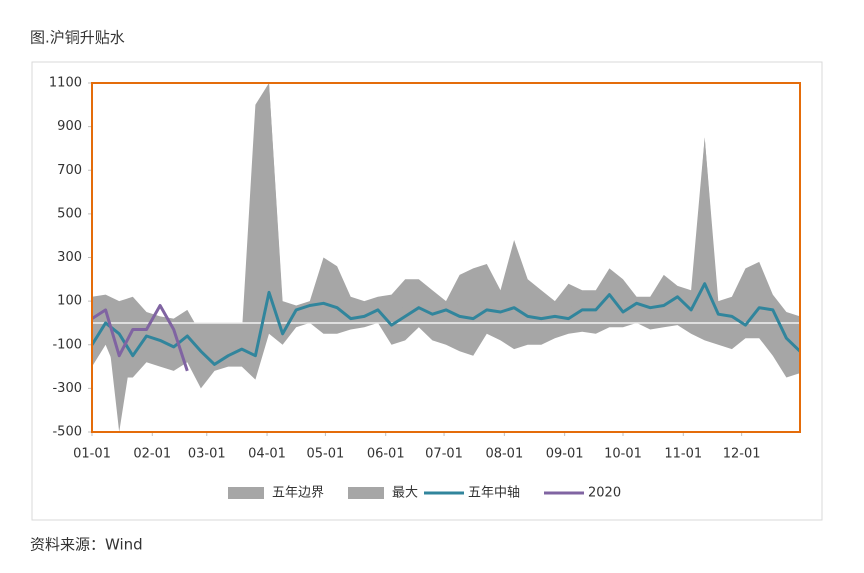  Describe the element at coordinates (444, 454) in the screenshot. I see `x-tick-label: 07-01` at that location.